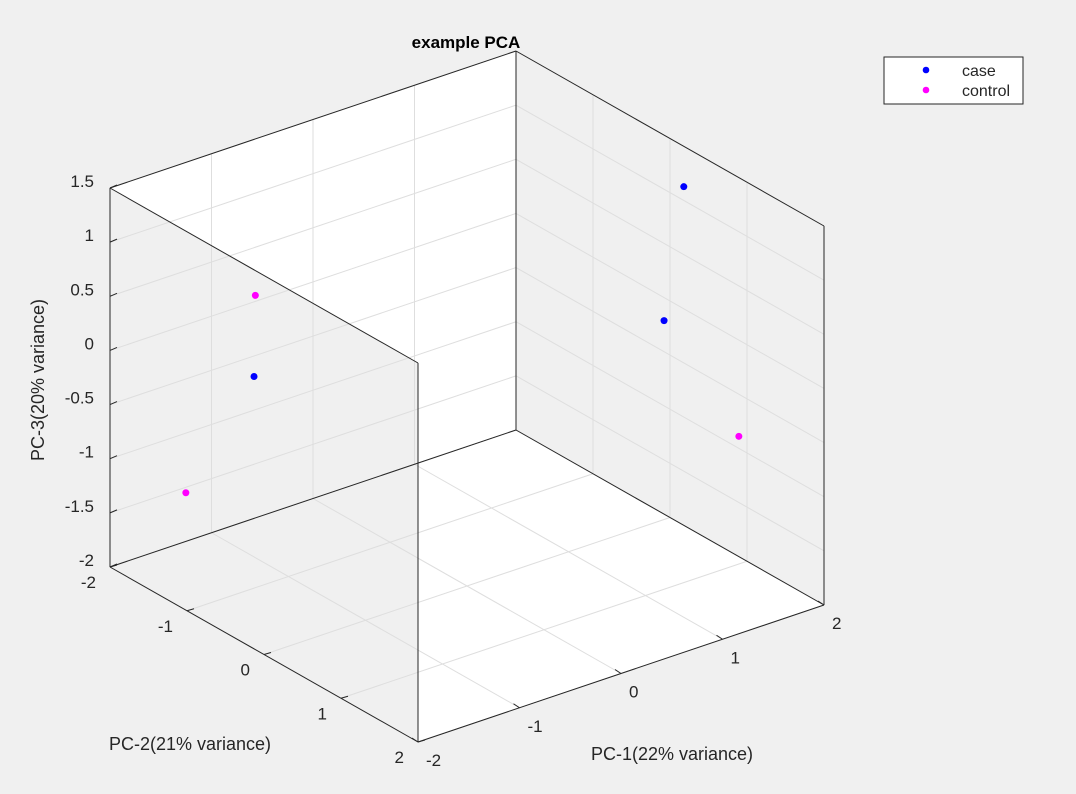 Image resolution: width=1076 pixels, height=794 pixels. I want to click on legend-marker-control, so click(926, 90).